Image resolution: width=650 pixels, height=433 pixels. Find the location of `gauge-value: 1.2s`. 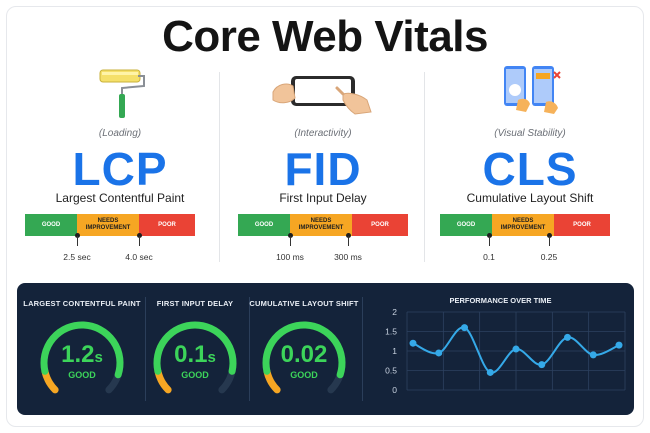

gauge-value: 1.2s is located at coordinates (82, 354).